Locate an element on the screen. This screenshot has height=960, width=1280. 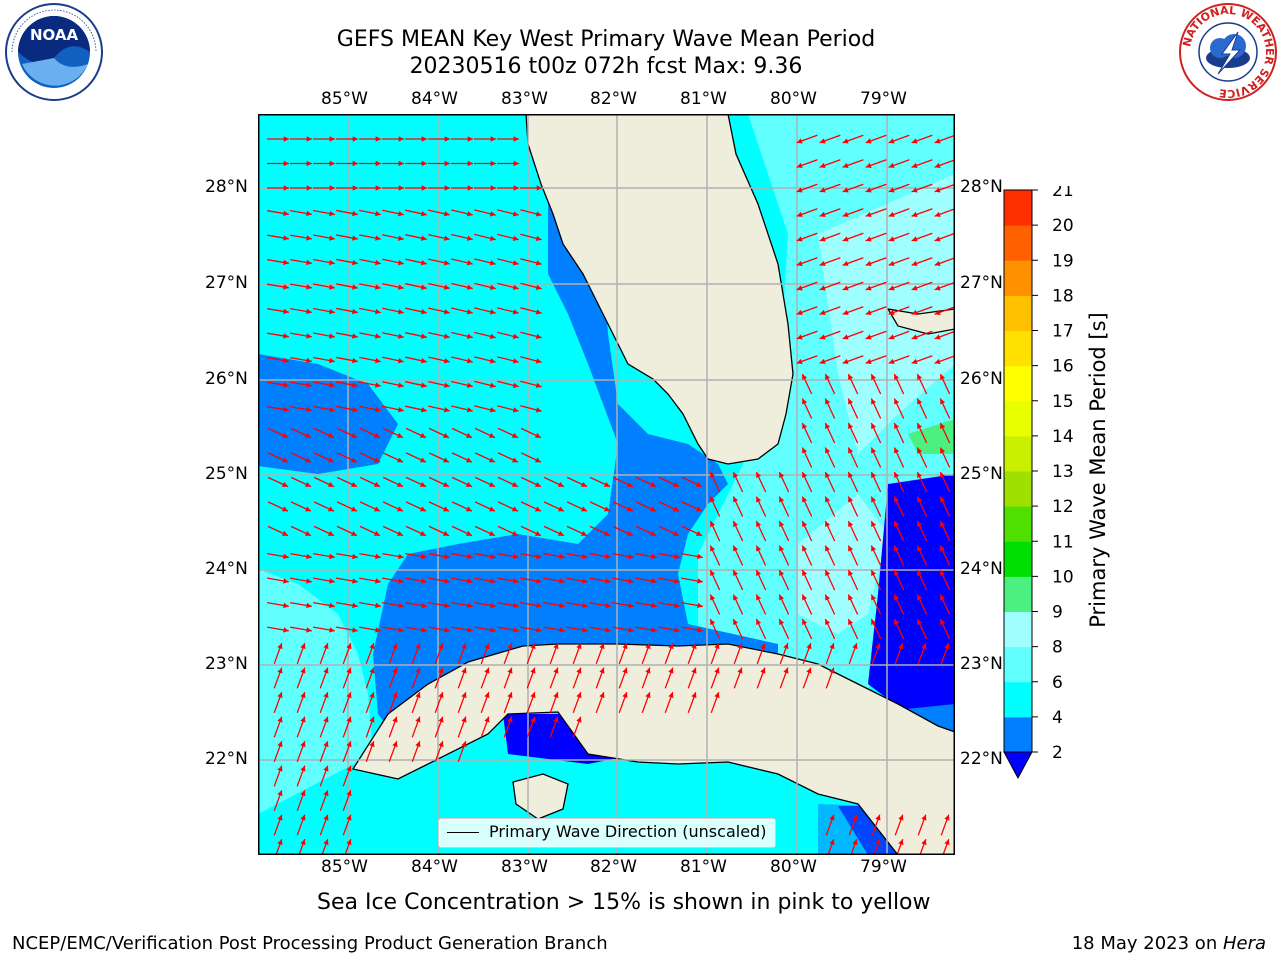
colorbar-tick-label: 21 is located at coordinates (1063, 193).